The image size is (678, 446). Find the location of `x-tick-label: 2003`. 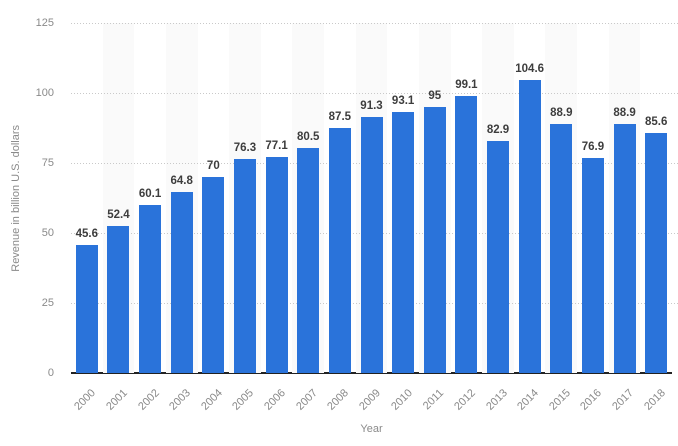

x-tick-label: 2003 is located at coordinates (180, 400).